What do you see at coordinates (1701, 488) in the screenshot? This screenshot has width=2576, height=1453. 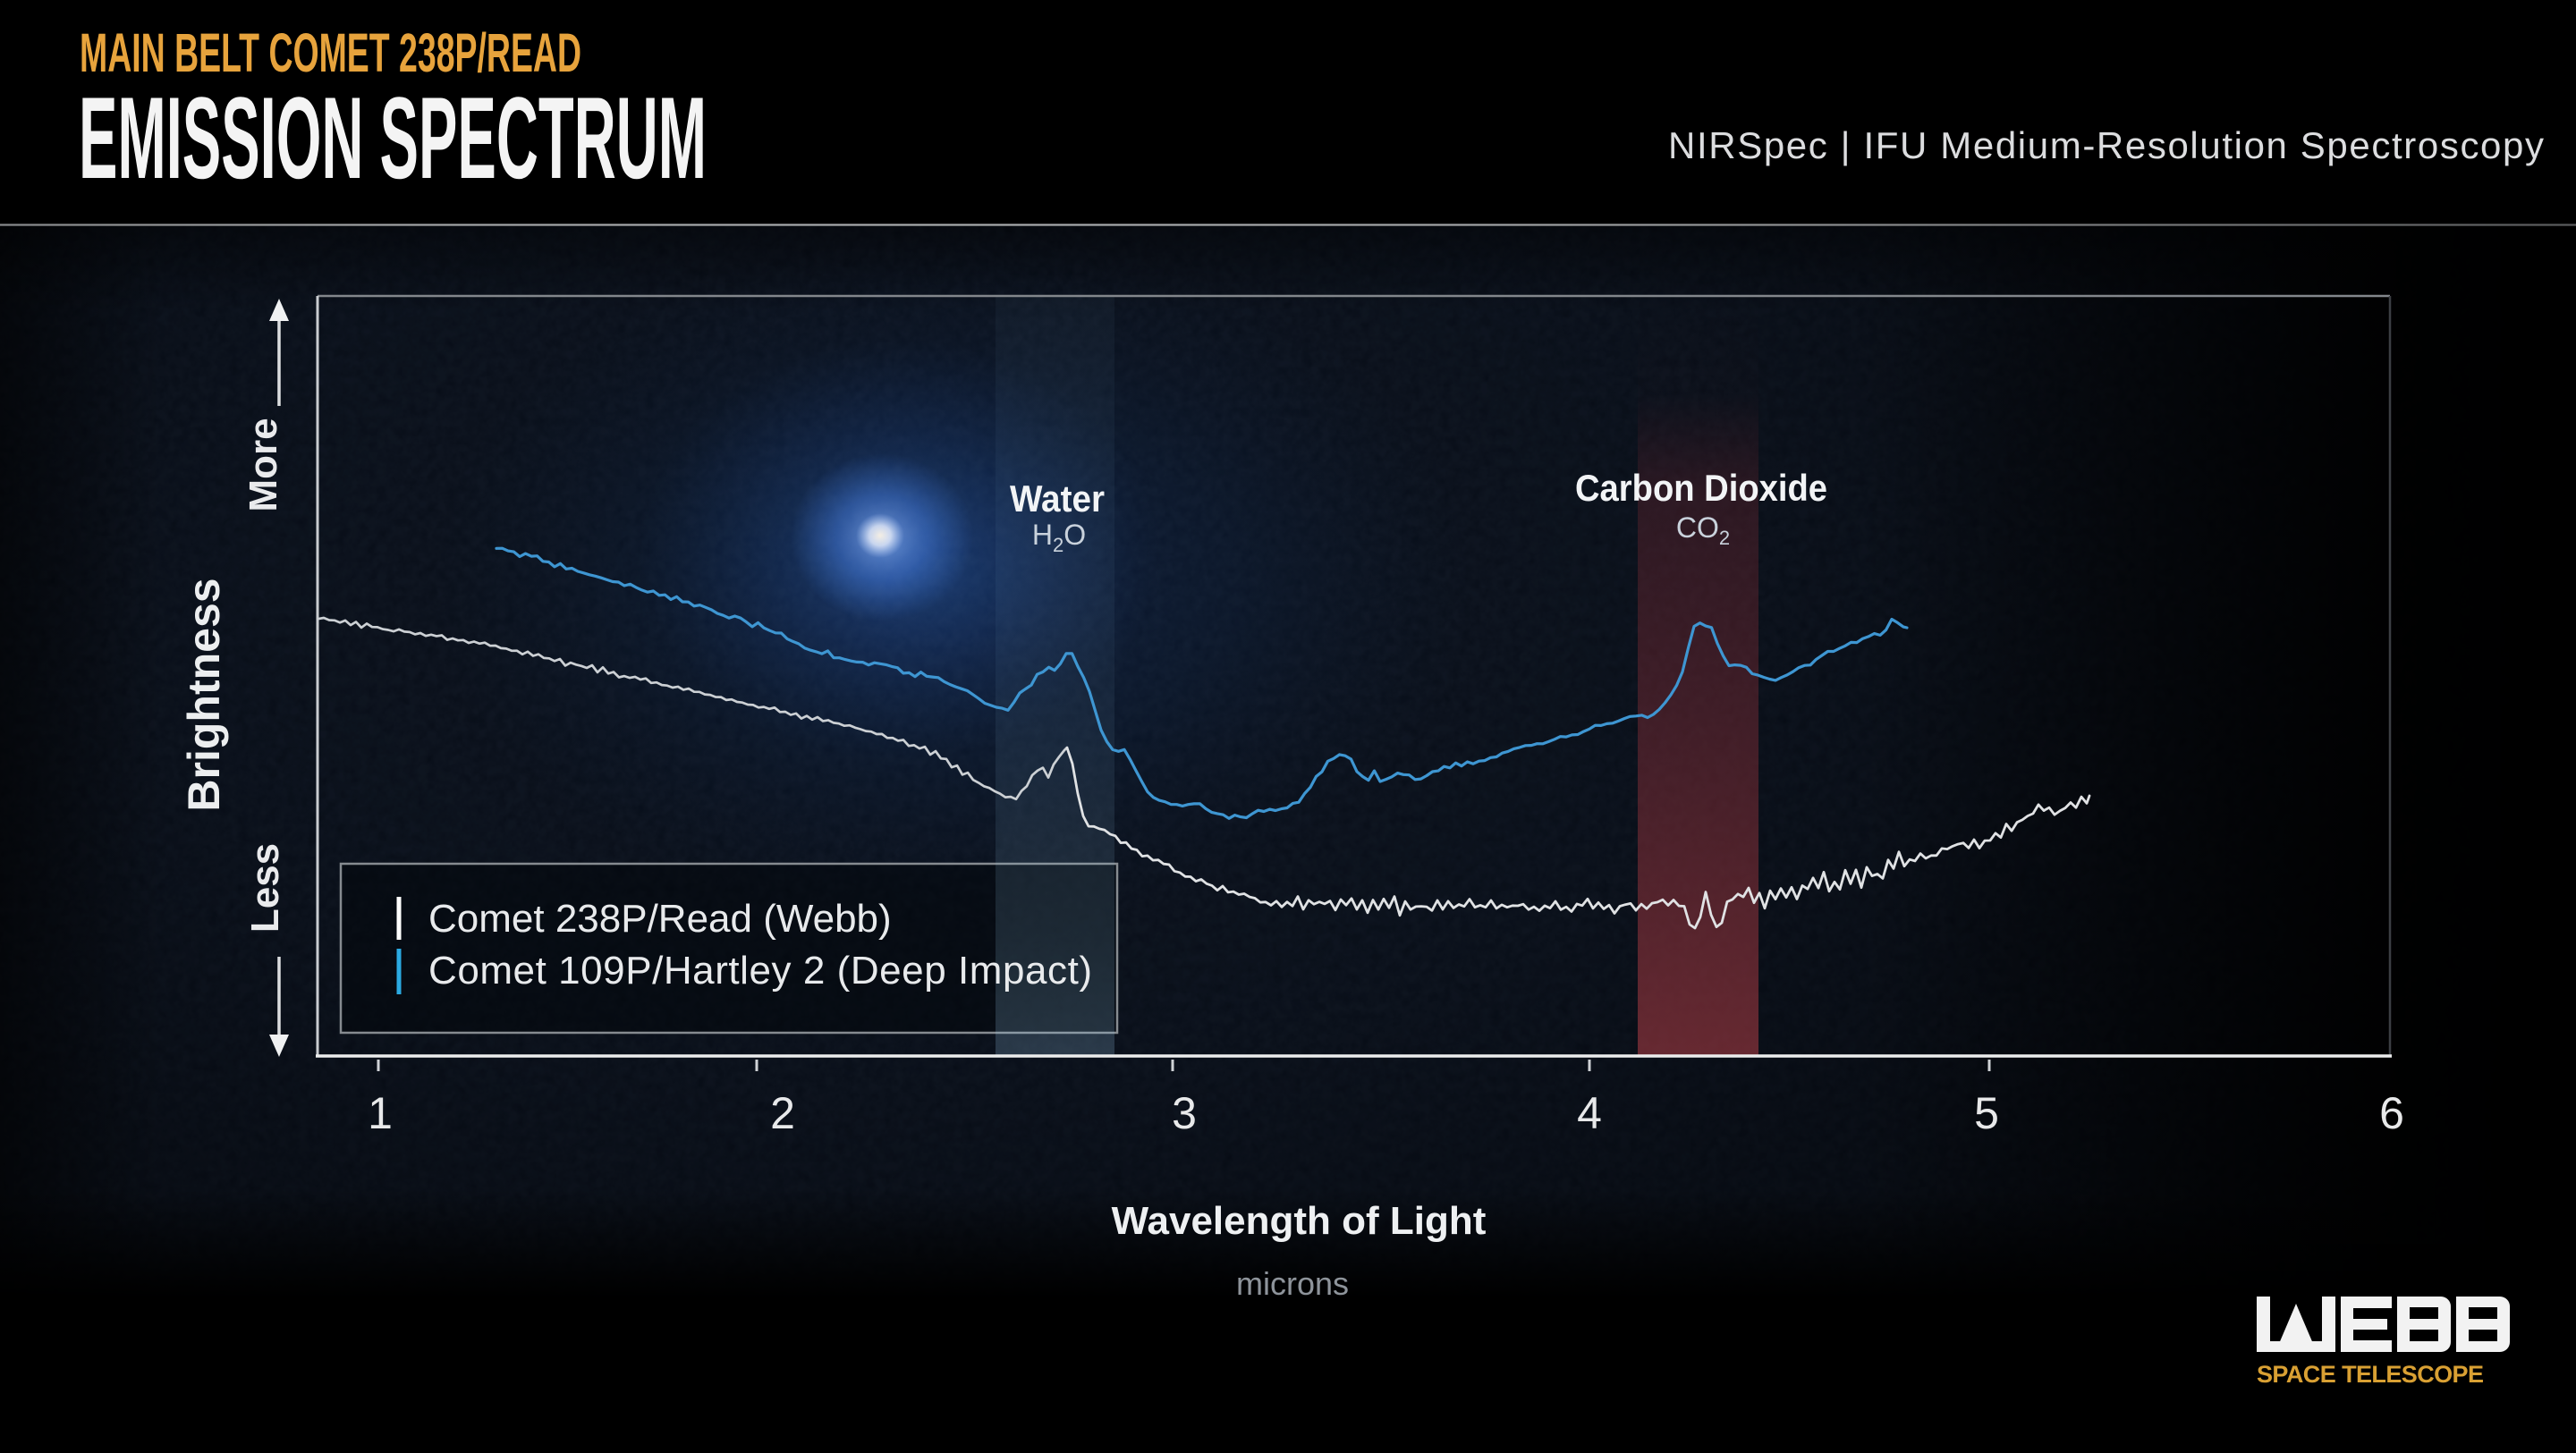 I see `svg-text: Carbon Dioxide` at bounding box center [1701, 488].